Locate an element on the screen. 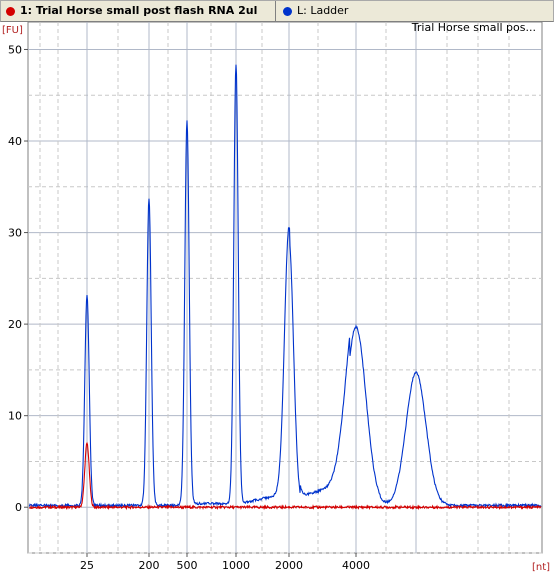 The height and width of the screenshot is (586, 556). x-tick-label: 200 is located at coordinates (149, 565).